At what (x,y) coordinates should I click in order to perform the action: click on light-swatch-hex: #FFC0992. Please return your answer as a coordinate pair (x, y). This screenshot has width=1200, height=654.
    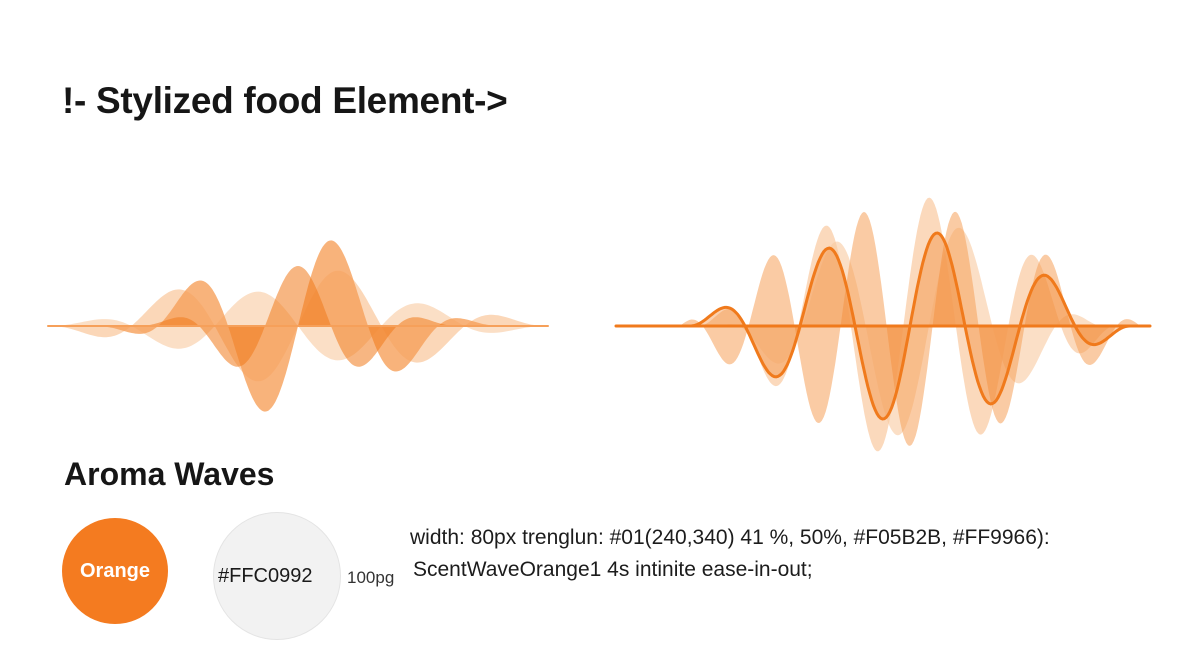
    Looking at the image, I should click on (265, 575).